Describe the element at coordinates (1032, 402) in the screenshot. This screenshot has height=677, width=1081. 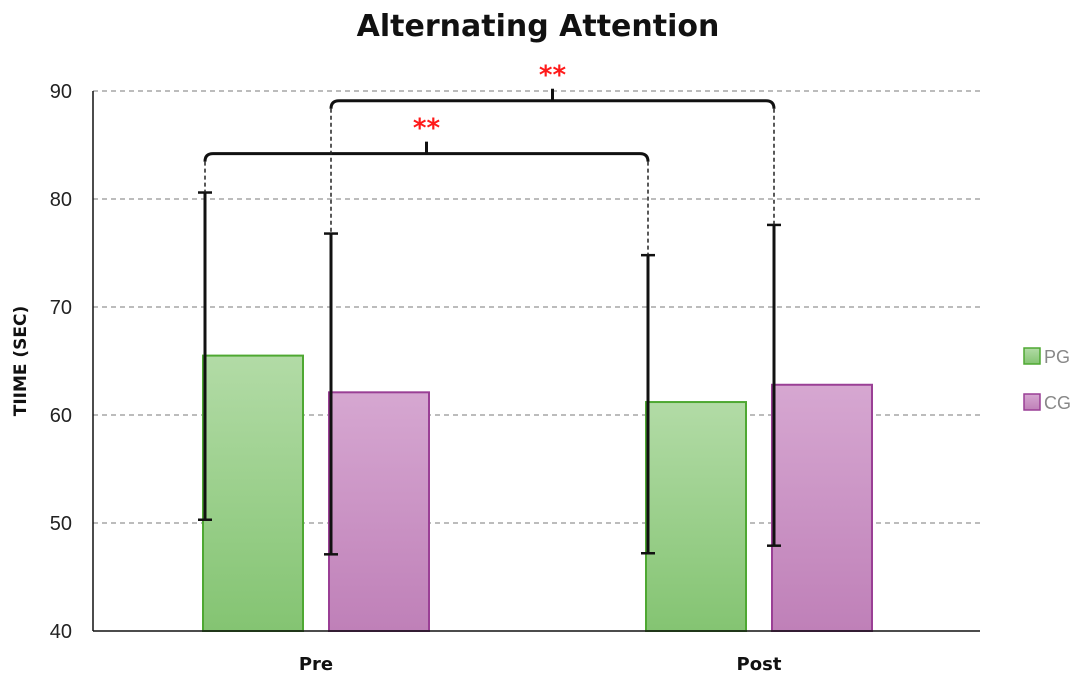
I see `legend-swatch-cg` at that location.